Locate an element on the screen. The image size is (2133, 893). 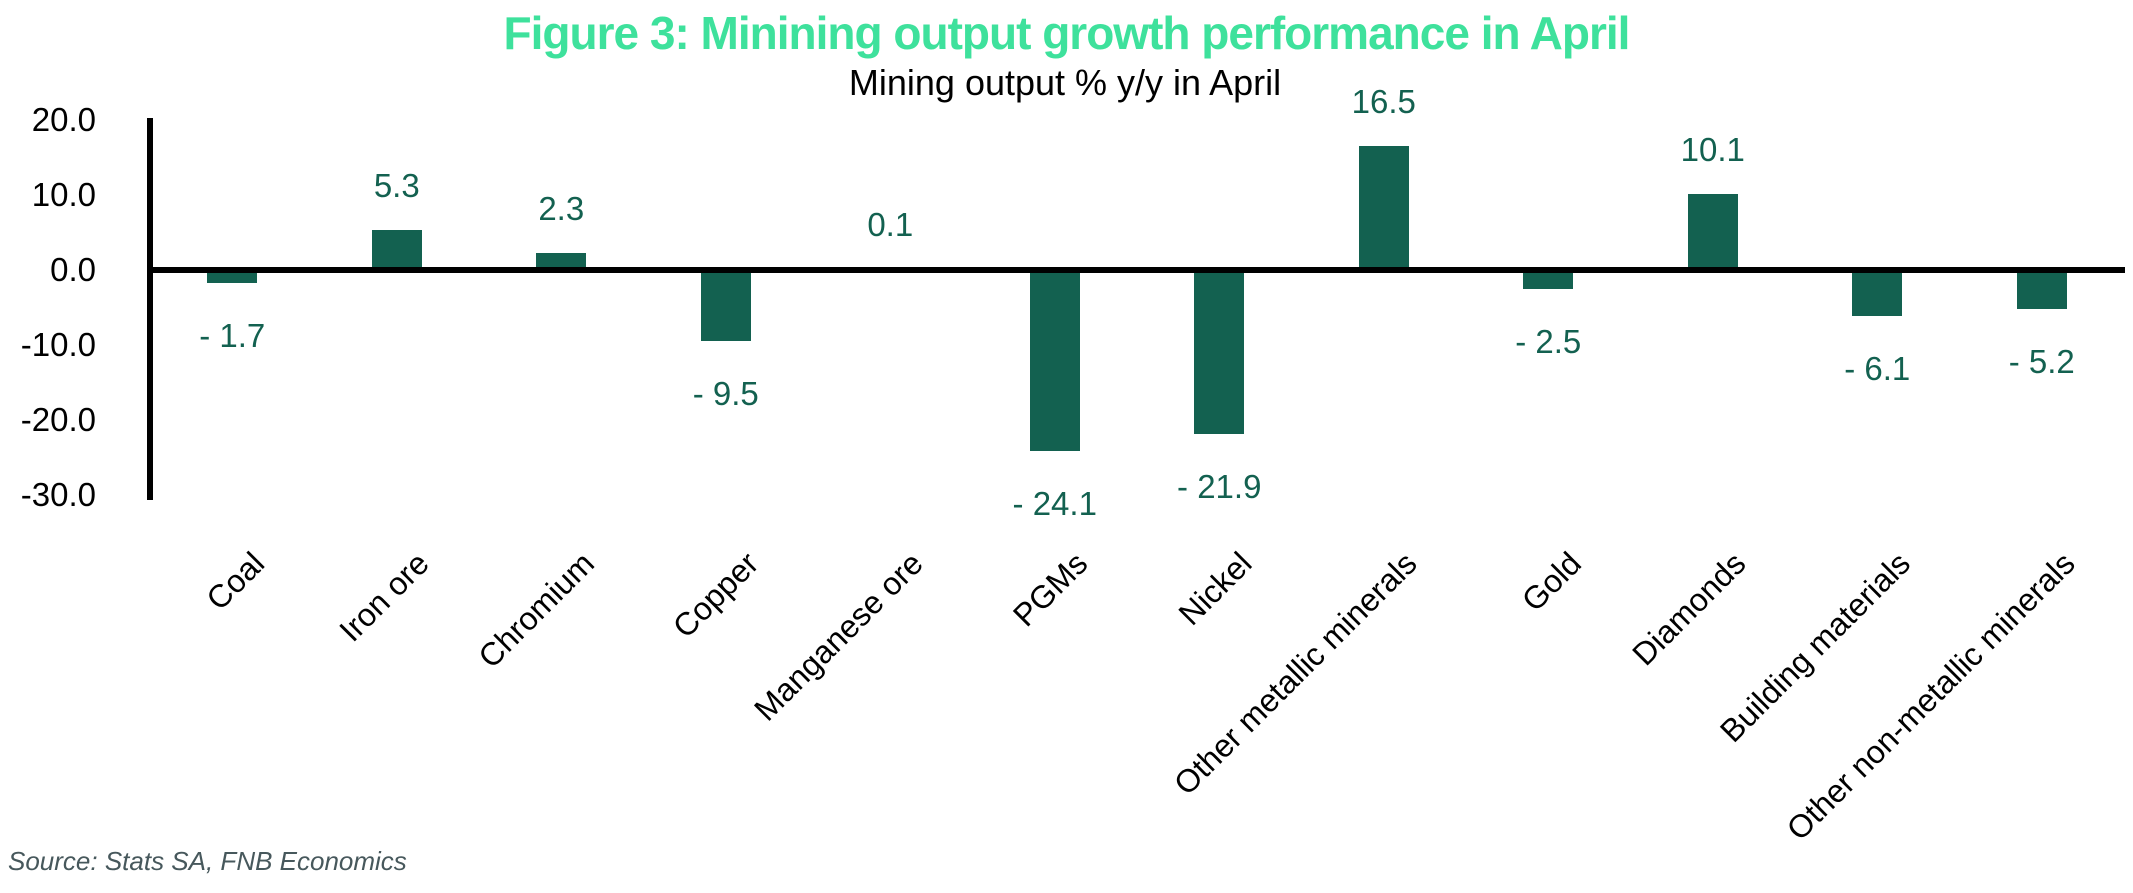
chart-title: Mining output % y/y in April is located at coordinates (1065, 82).